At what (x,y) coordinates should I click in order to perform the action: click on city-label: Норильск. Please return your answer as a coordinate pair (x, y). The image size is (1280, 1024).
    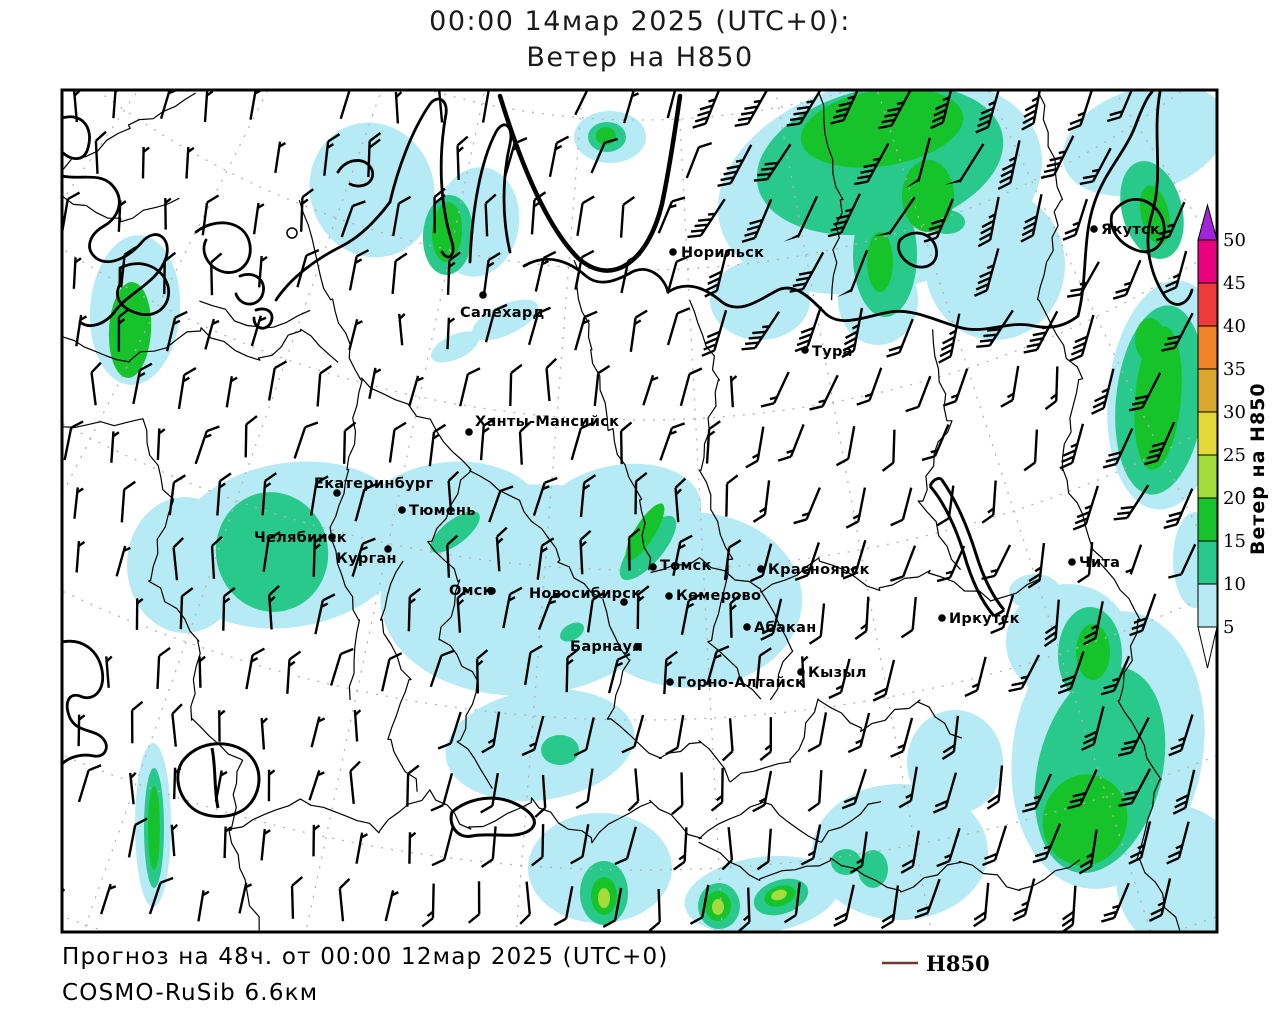
    Looking at the image, I should click on (722, 253).